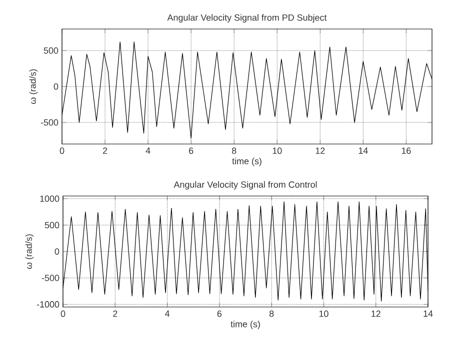 Image resolution: width=474 pixels, height=350 pixels. I want to click on chart-title: Angular Velocity Signal from PD Subject, so click(247, 18).